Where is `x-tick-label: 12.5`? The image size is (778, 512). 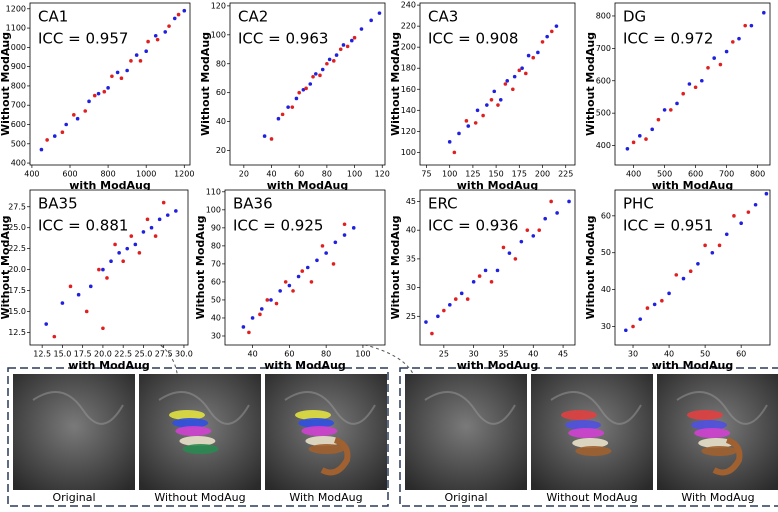
x-tick-label: 12.5 is located at coordinates (42, 354).